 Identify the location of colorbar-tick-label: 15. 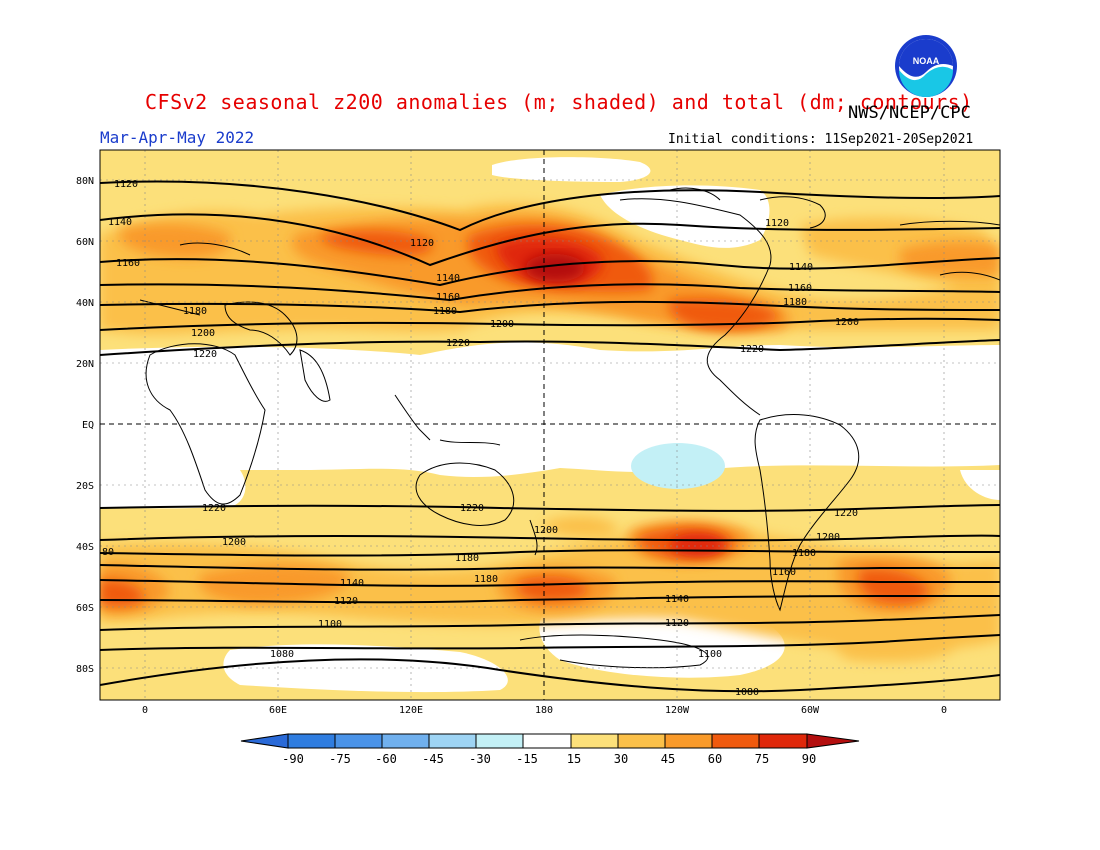
(574, 759).